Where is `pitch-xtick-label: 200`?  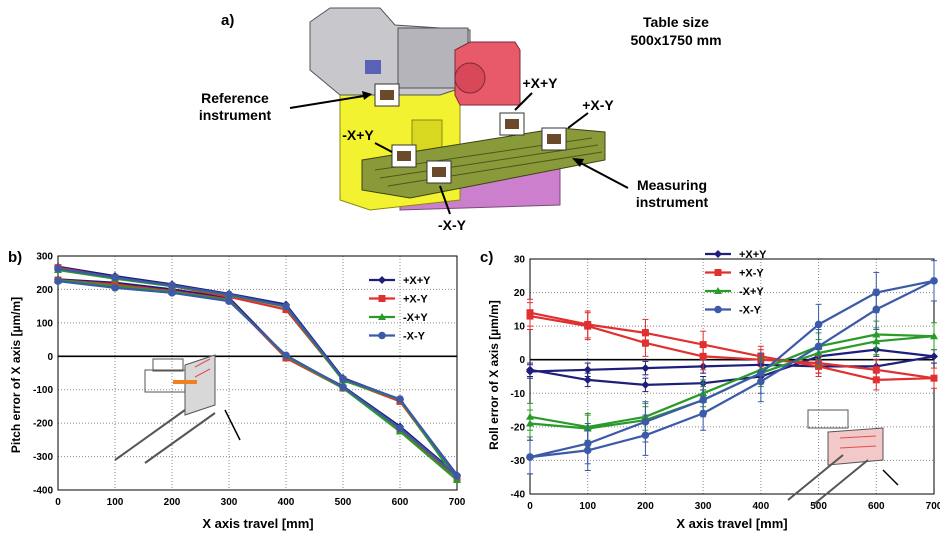 pitch-xtick-label: 200 is located at coordinates (172, 502).